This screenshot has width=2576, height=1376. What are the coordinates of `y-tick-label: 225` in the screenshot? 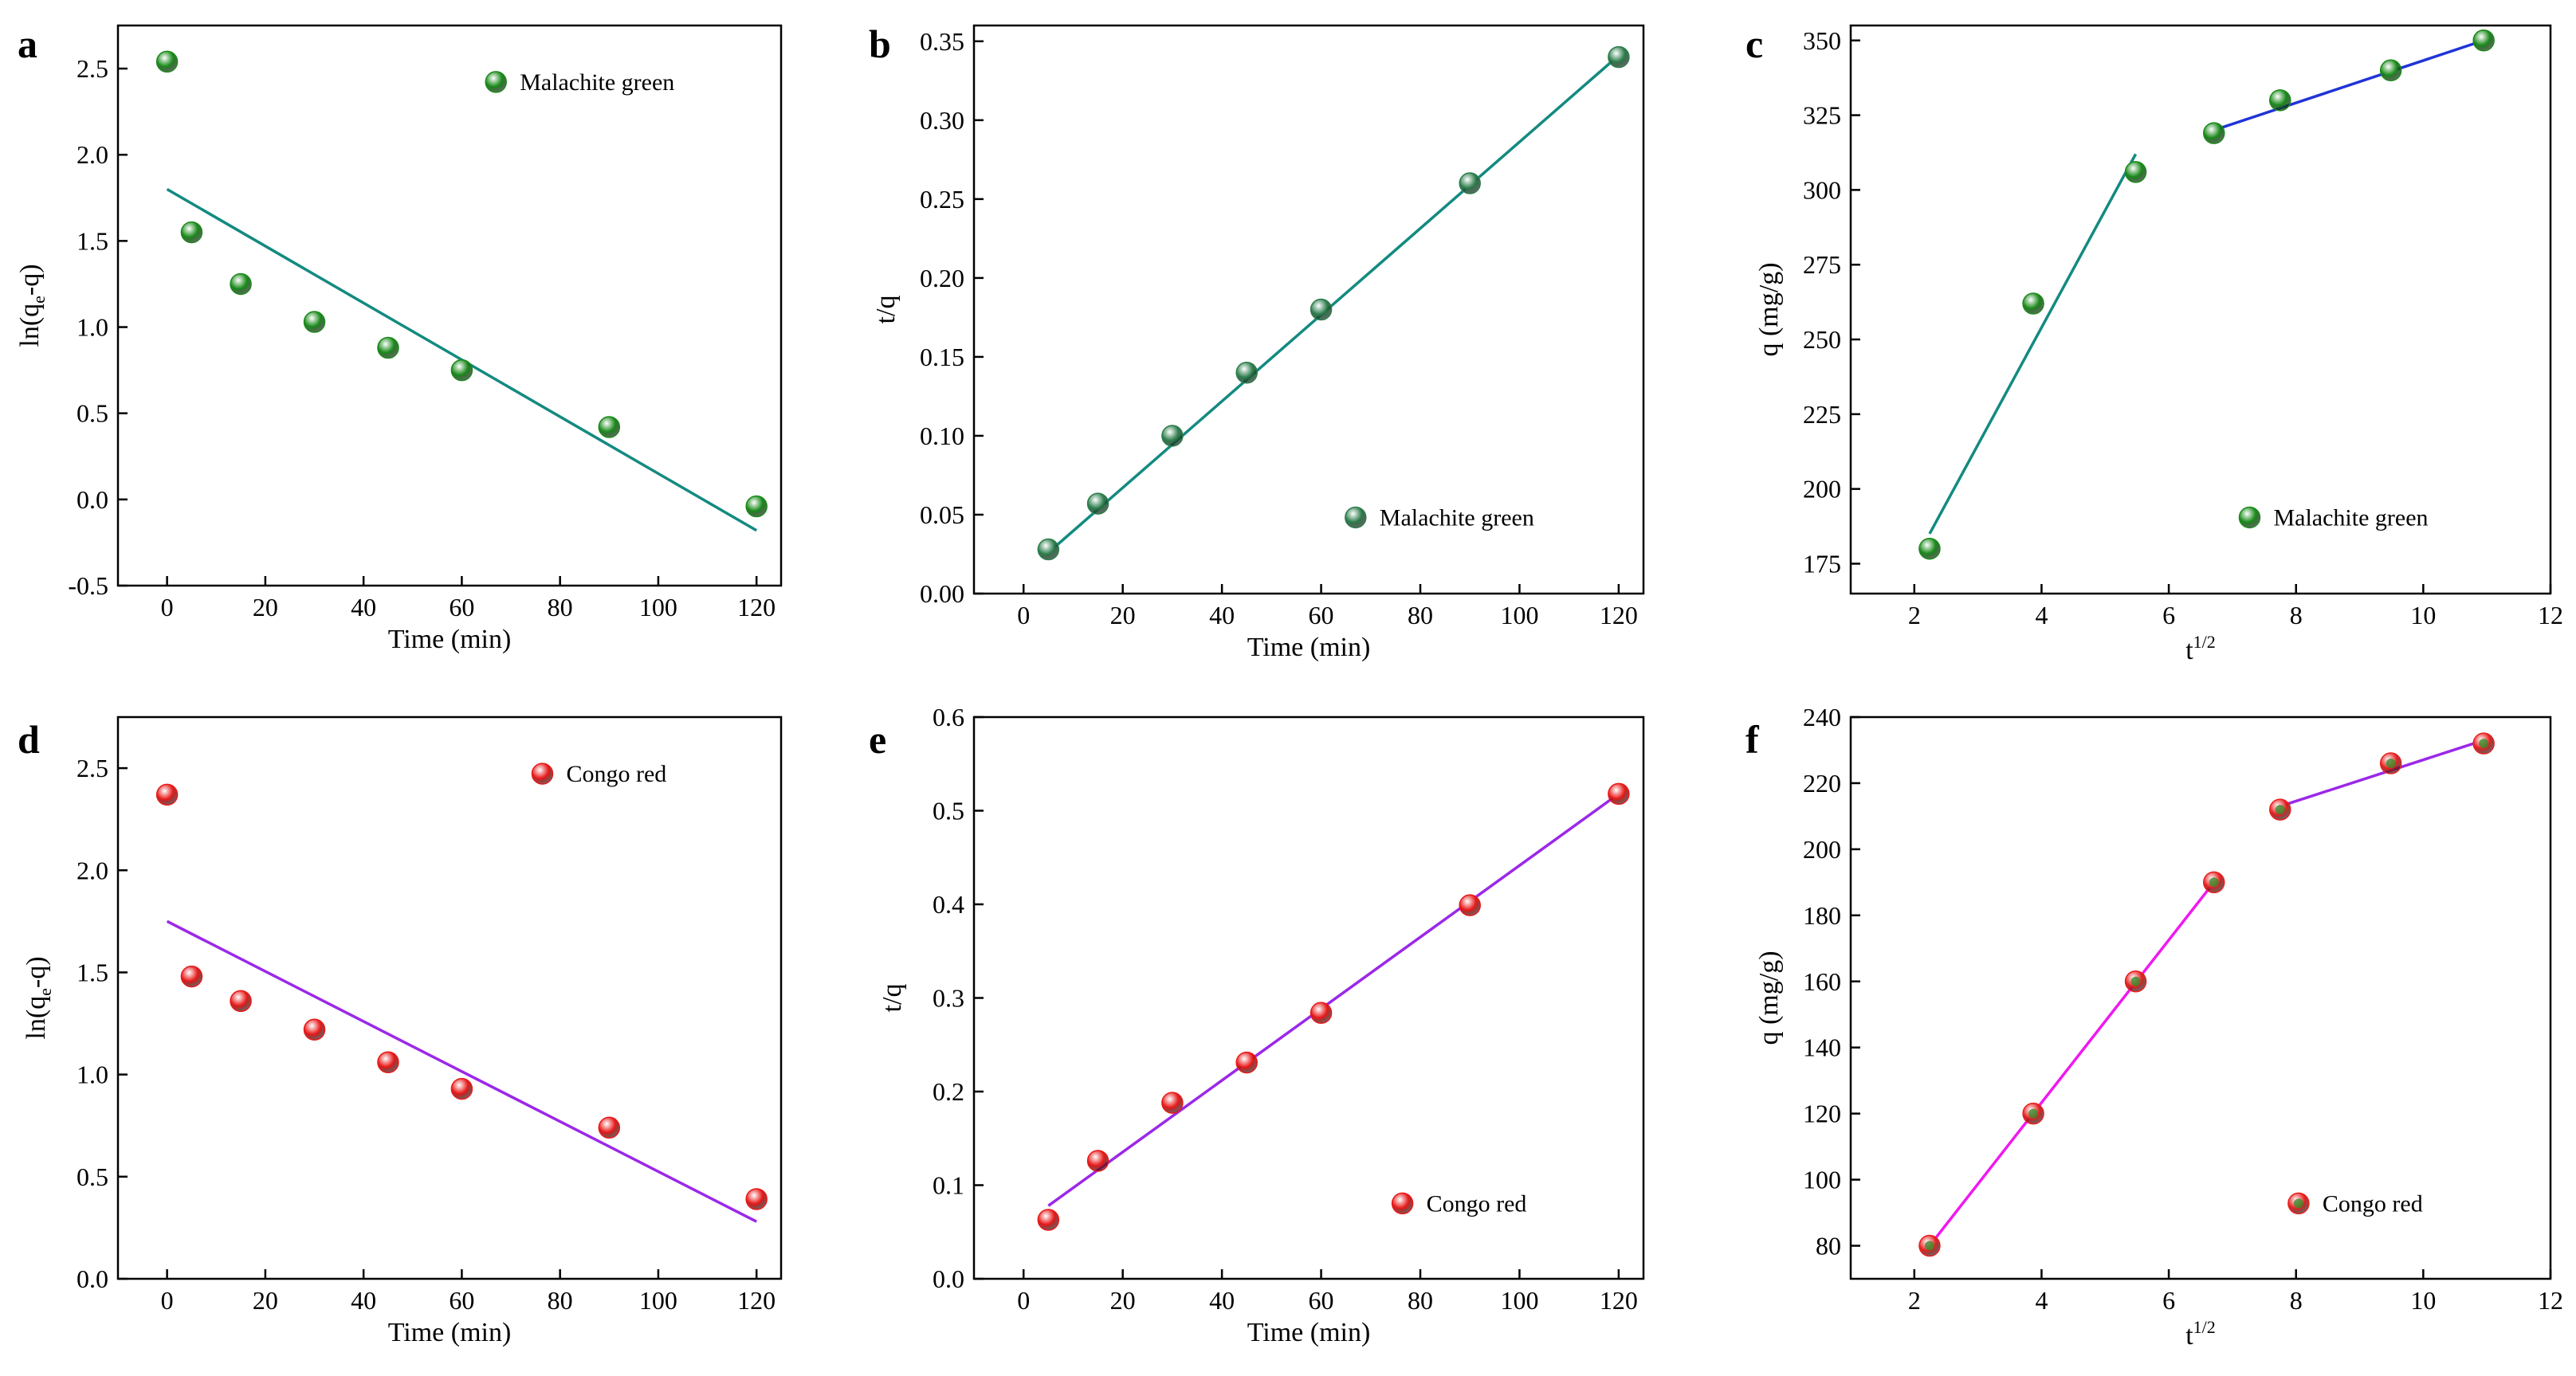 It's located at (1822, 414).